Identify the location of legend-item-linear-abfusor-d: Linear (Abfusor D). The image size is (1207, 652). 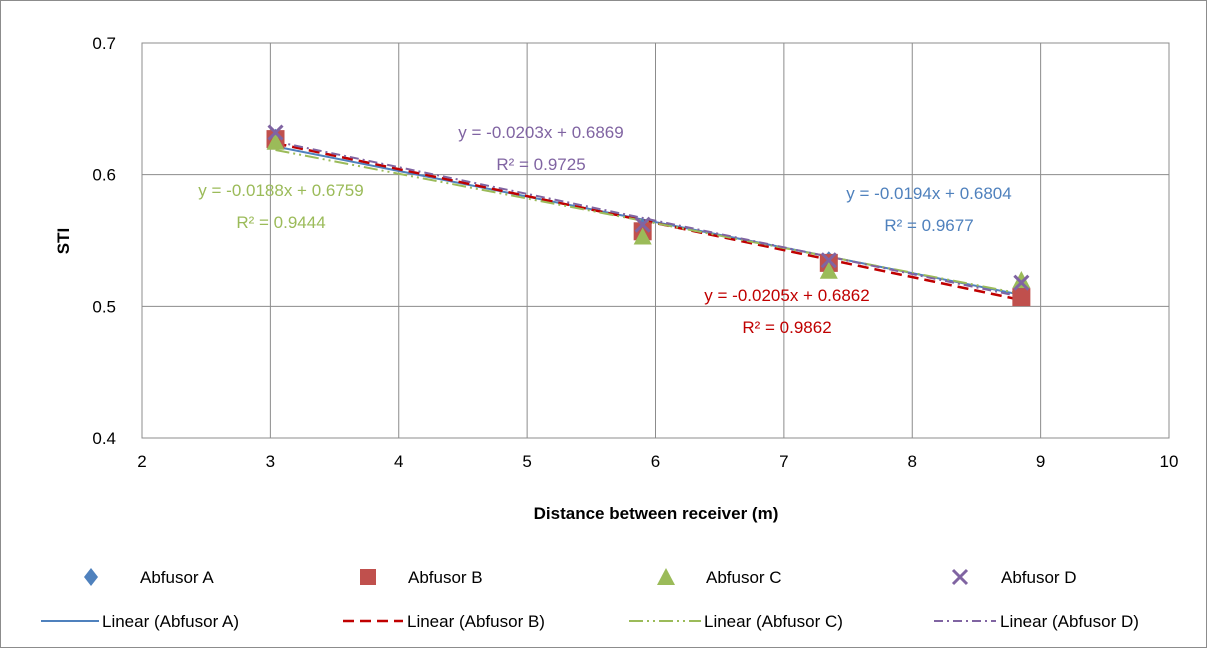
(1036, 621).